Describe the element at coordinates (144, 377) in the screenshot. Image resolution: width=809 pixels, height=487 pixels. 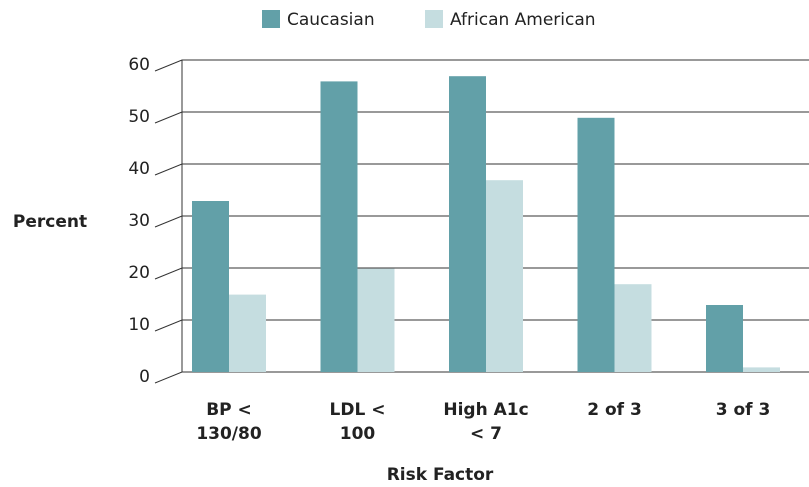
I see `y-tick-label: 0` at that location.